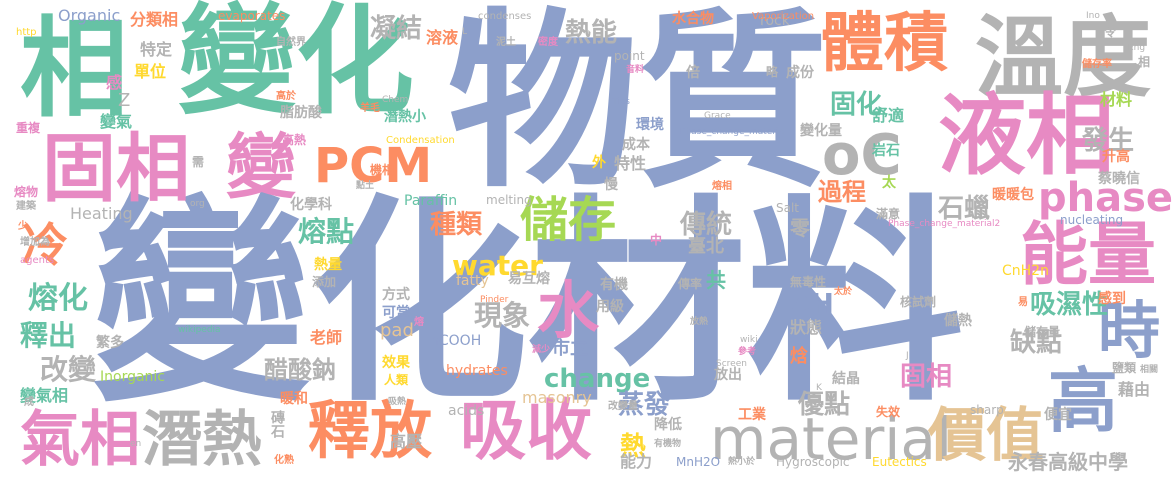  What do you see at coordinates (365, 186) in the screenshot?
I see `word-jidian: 點土` at bounding box center [365, 186].